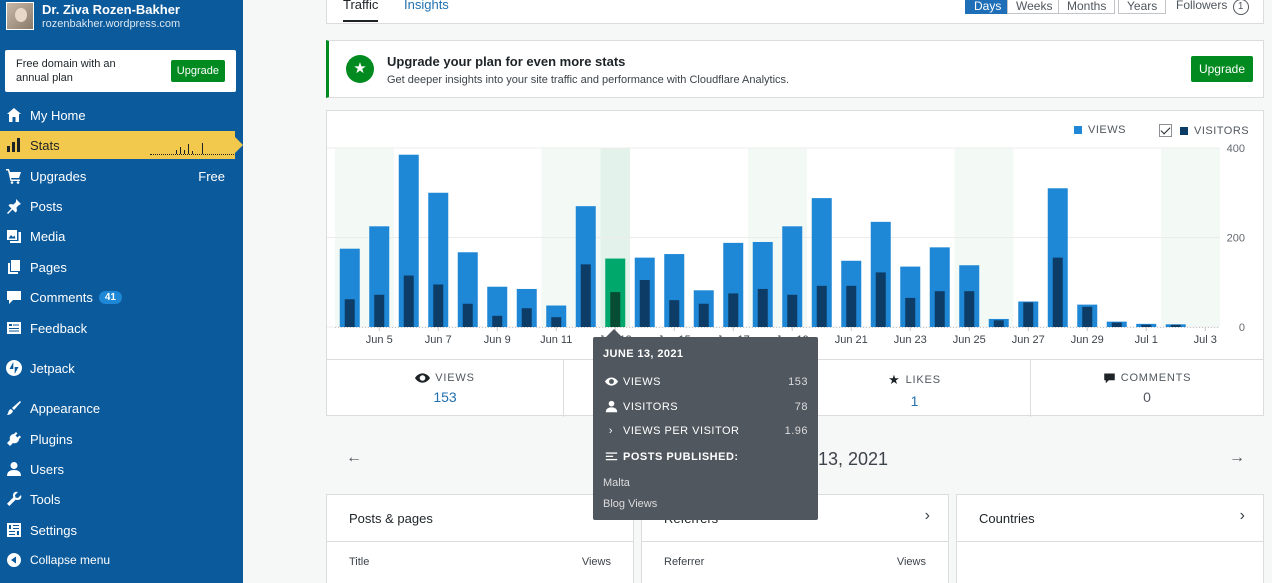 The height and width of the screenshot is (583, 1272). What do you see at coordinates (58, 176) in the screenshot?
I see `sidebar-item-label: Upgrades` at bounding box center [58, 176].